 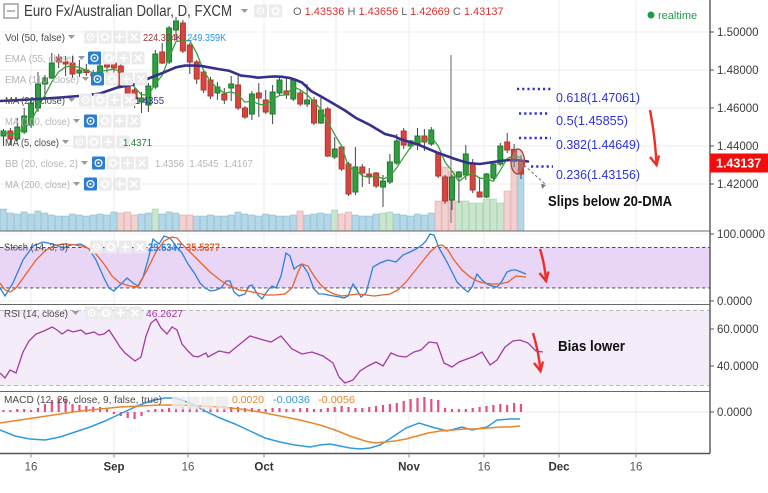 What do you see at coordinates (35, 38) in the screenshot?
I see `svg-text: Vol (50, false)` at bounding box center [35, 38].